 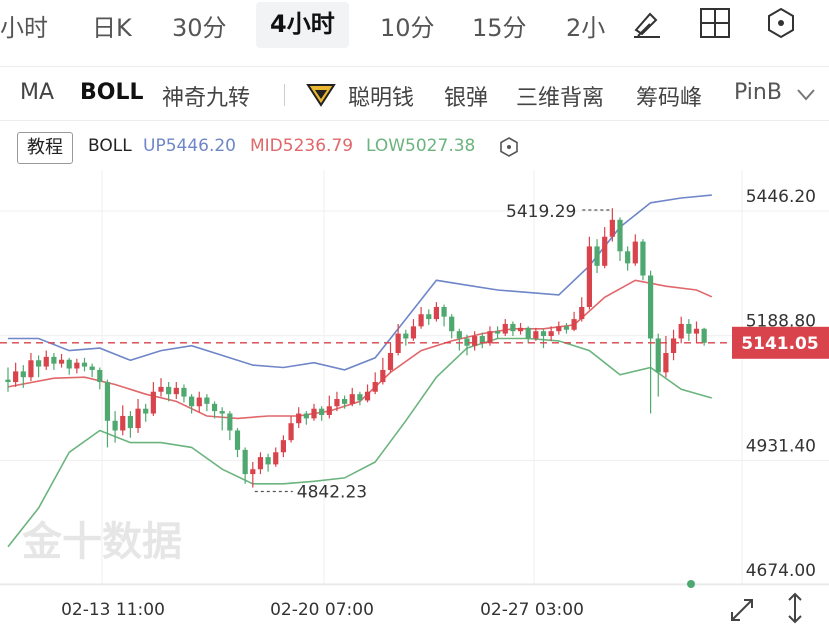 What do you see at coordinates (414, 66) in the screenshot?
I see `divider` at bounding box center [414, 66].